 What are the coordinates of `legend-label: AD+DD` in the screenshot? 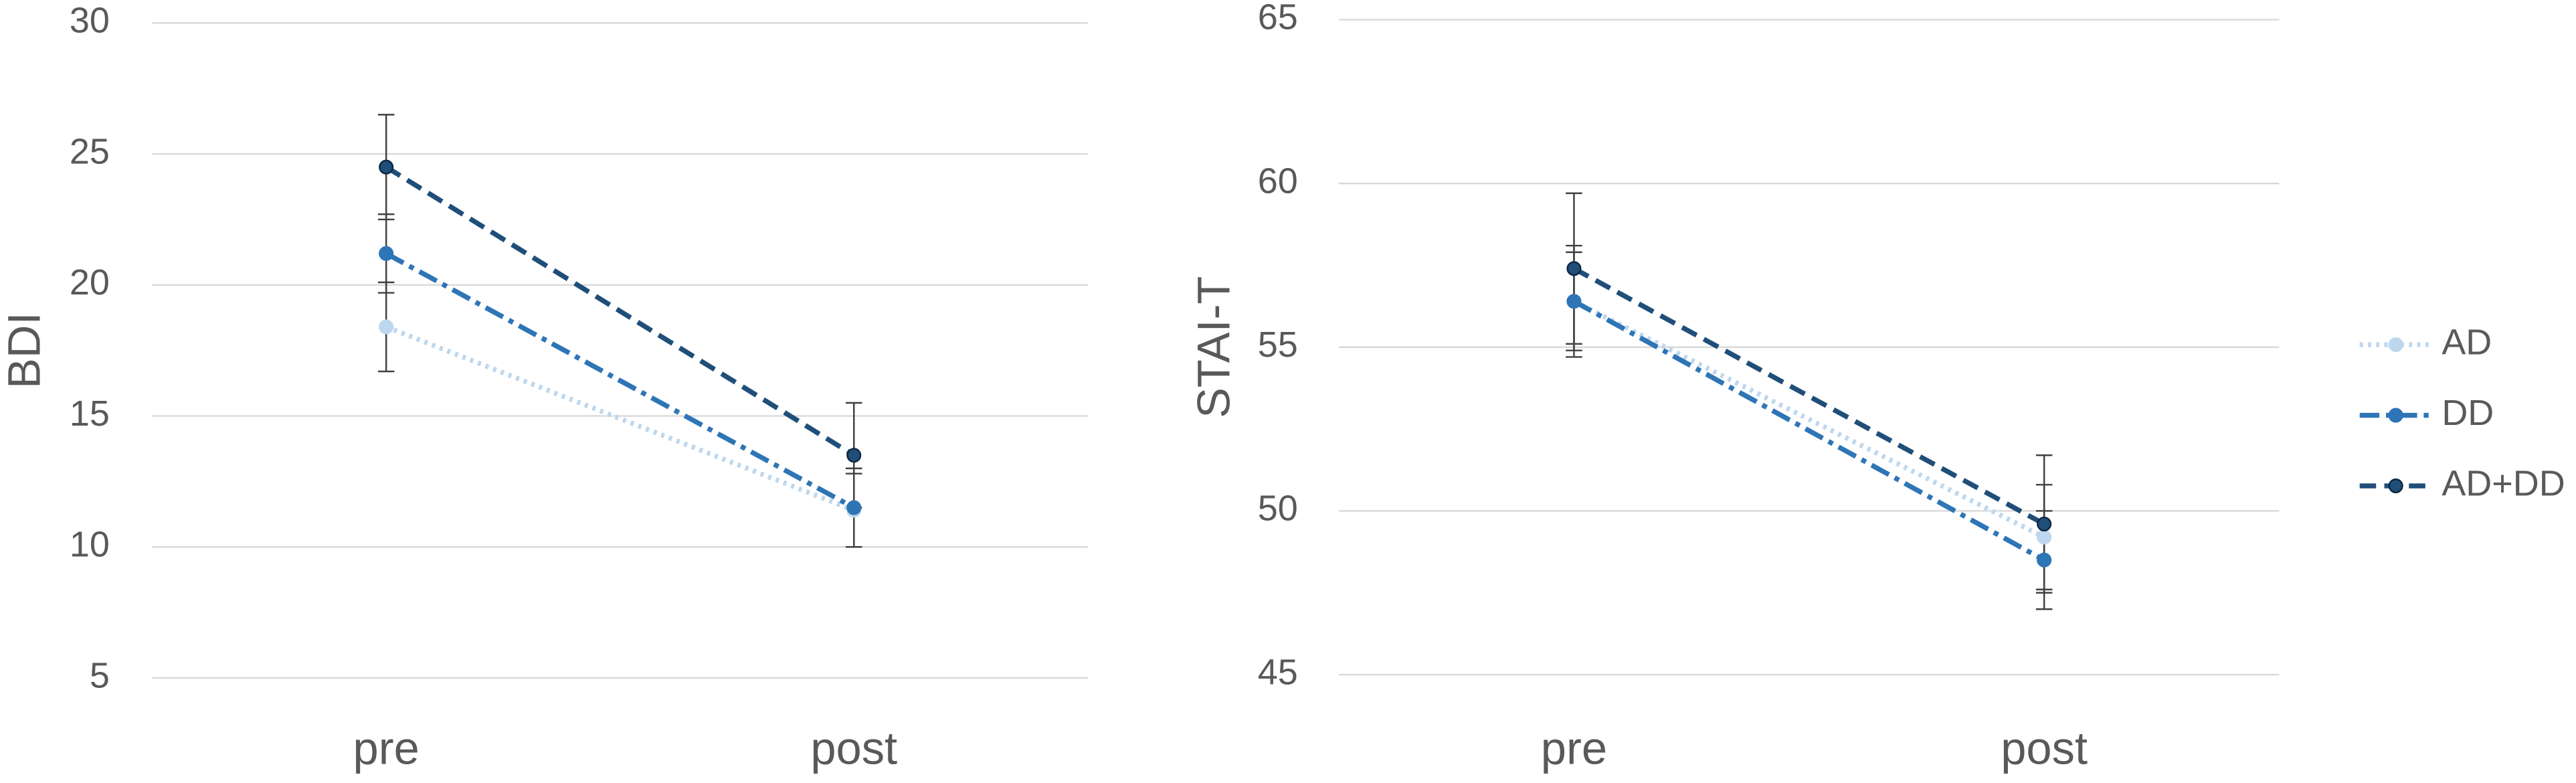 It's located at (2503, 483).